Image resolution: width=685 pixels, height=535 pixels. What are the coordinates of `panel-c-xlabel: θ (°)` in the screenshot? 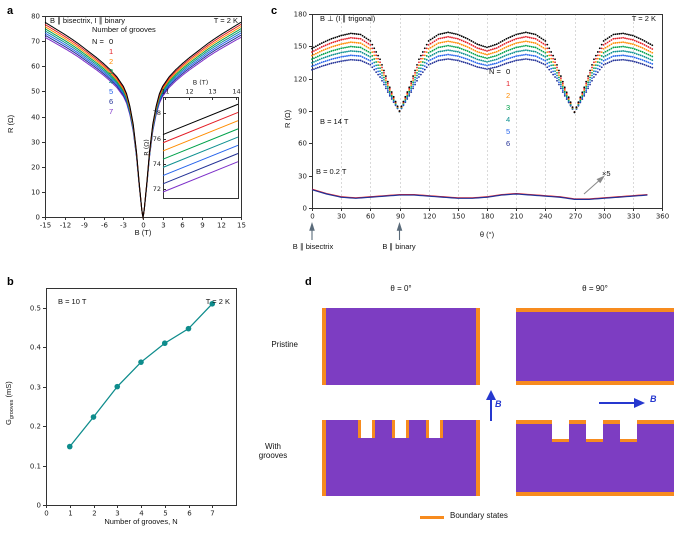 It's located at (487, 234).